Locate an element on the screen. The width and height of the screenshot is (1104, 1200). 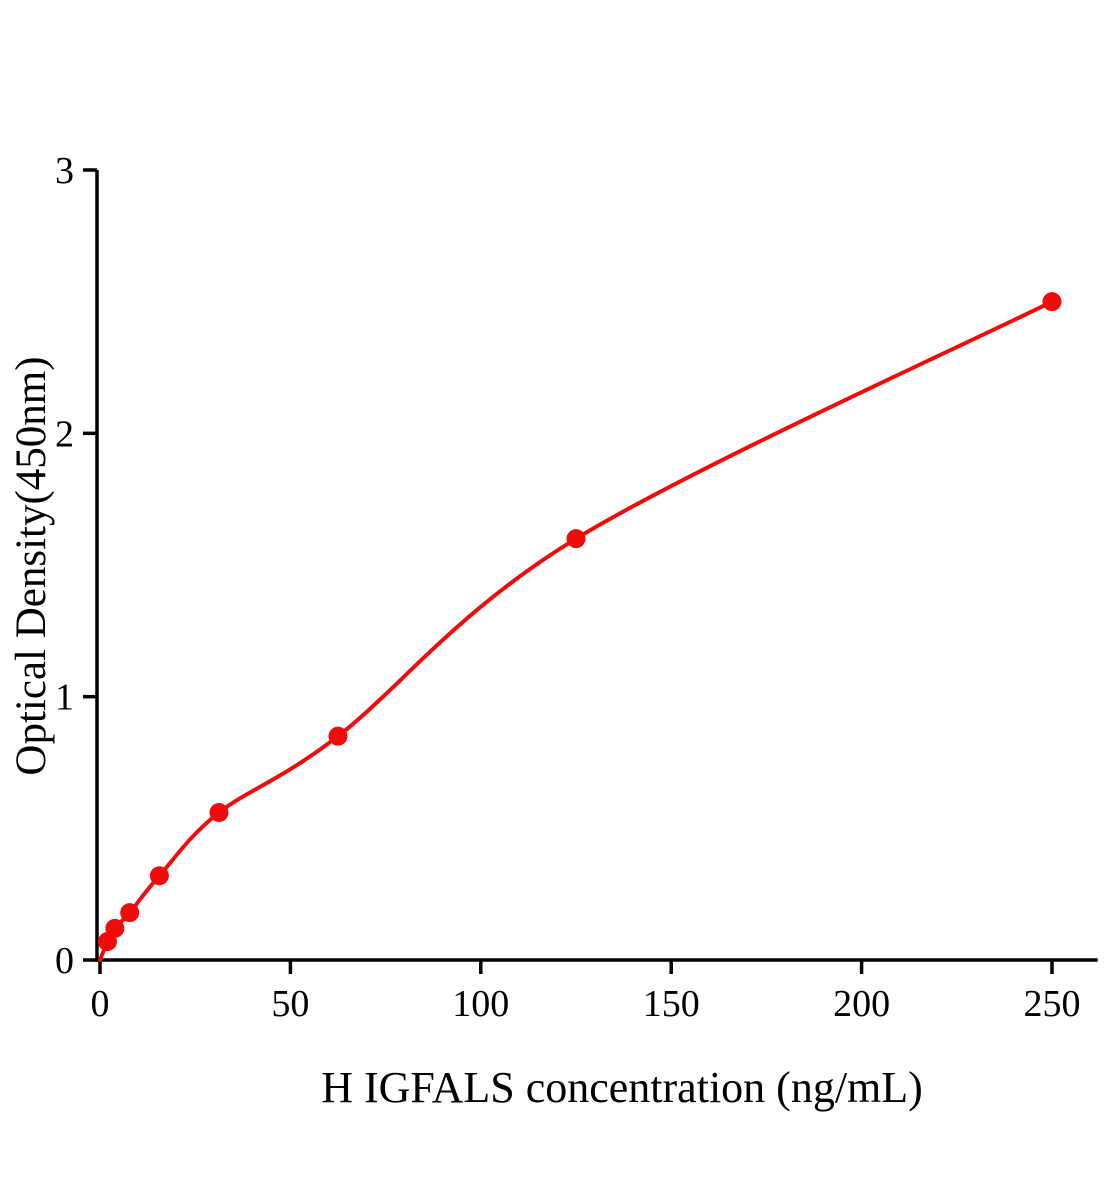
x-tick-label: 150 is located at coordinates (671, 1004).